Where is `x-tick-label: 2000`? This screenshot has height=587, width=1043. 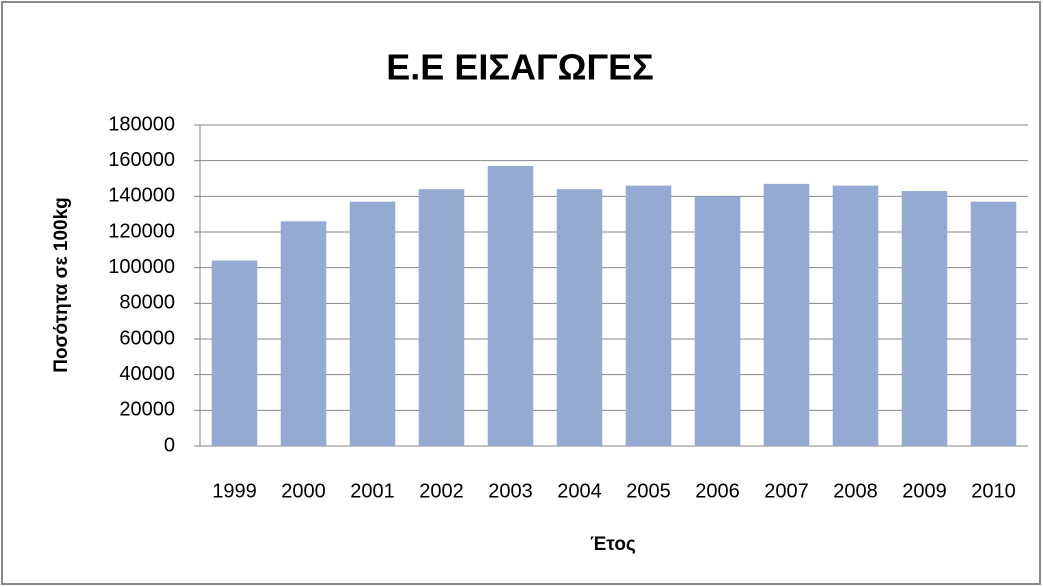
x-tick-label: 2000 is located at coordinates (303, 491).